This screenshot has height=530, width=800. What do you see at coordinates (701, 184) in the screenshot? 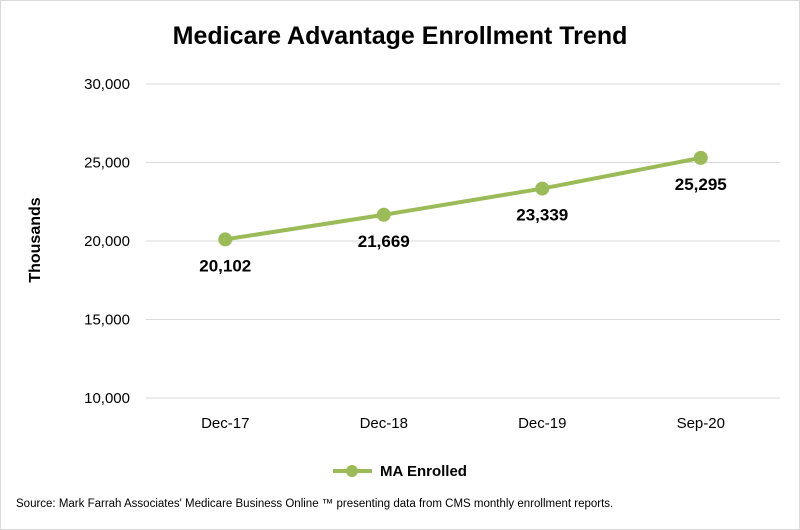
I see `data-label: 25,295` at bounding box center [701, 184].